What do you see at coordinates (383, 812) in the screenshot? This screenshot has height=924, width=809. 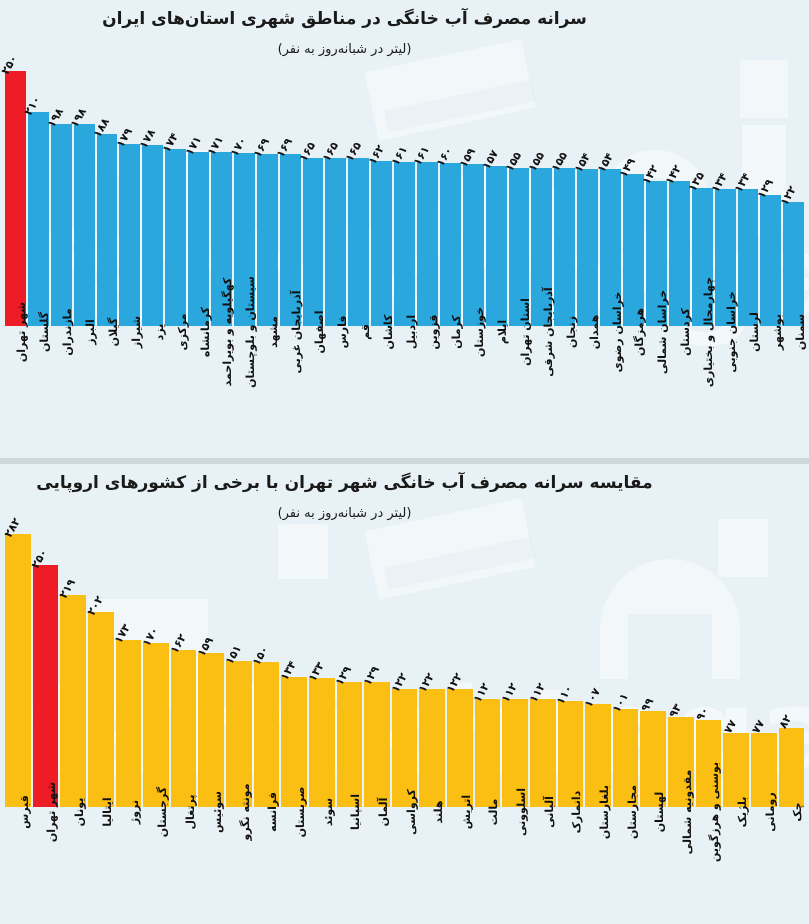 I see `axis-label: آلمان` at bounding box center [383, 812].